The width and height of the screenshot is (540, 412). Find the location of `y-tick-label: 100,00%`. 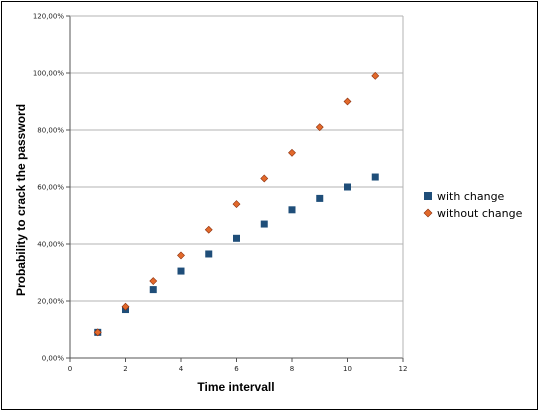

y-tick-label: 100,00% is located at coordinates (48, 74).